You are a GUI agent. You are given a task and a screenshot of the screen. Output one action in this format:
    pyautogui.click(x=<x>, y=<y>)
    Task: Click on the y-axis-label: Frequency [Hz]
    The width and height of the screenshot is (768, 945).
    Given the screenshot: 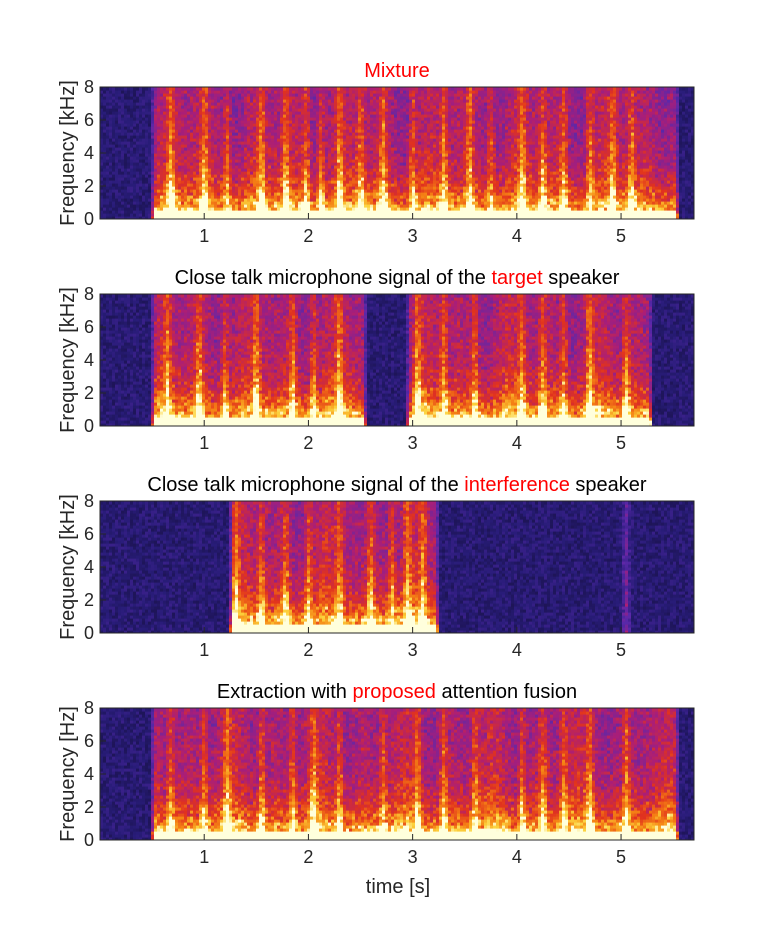 What is the action you would take?
    pyautogui.click(x=68, y=774)
    